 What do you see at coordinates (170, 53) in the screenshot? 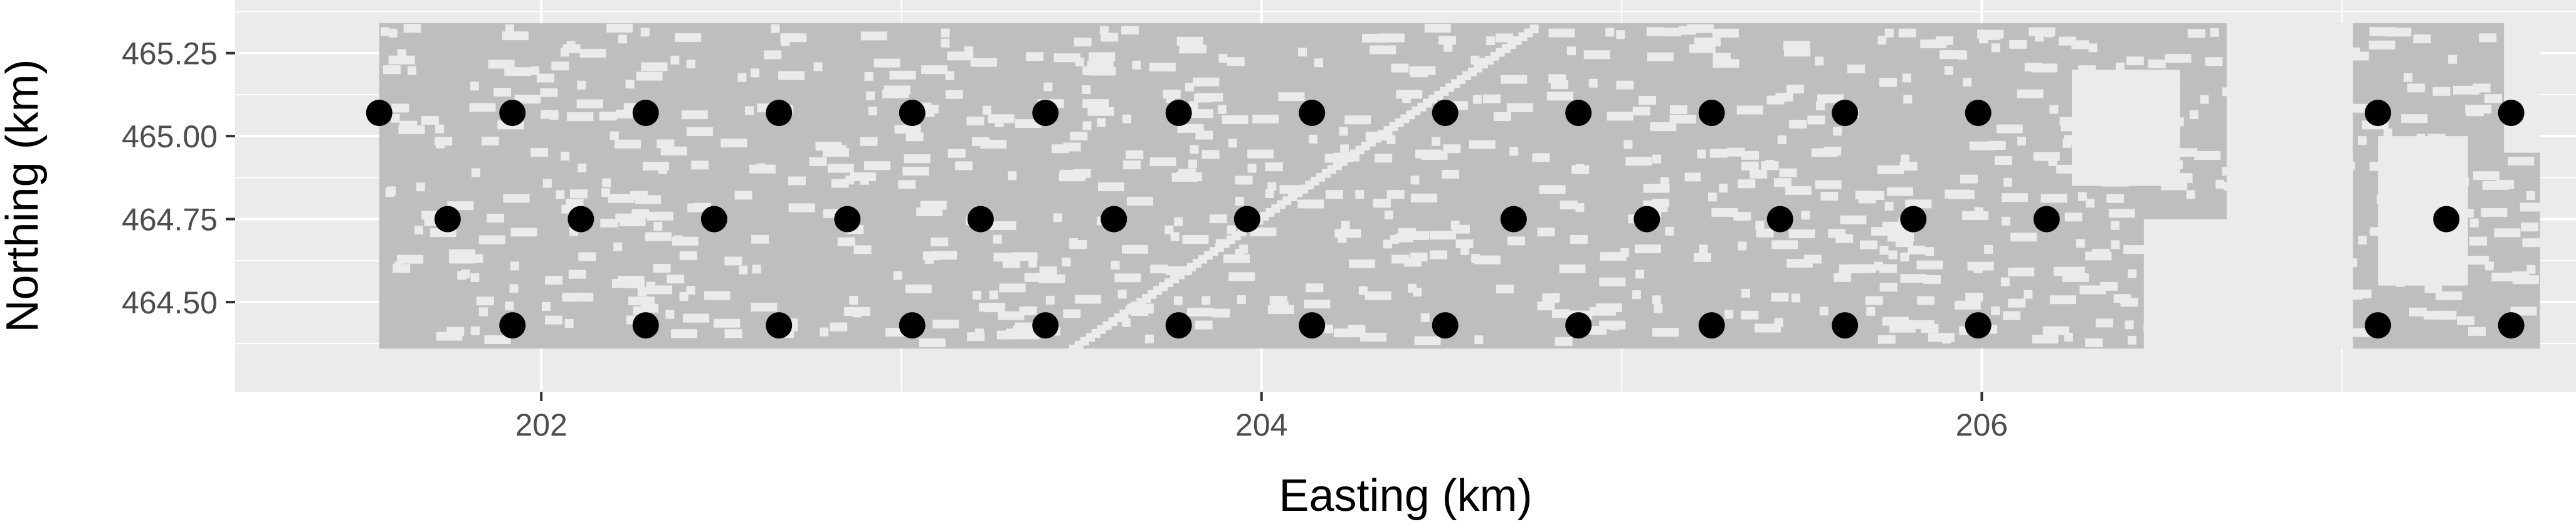
I see `y-tick-label: 465.25` at bounding box center [170, 53].